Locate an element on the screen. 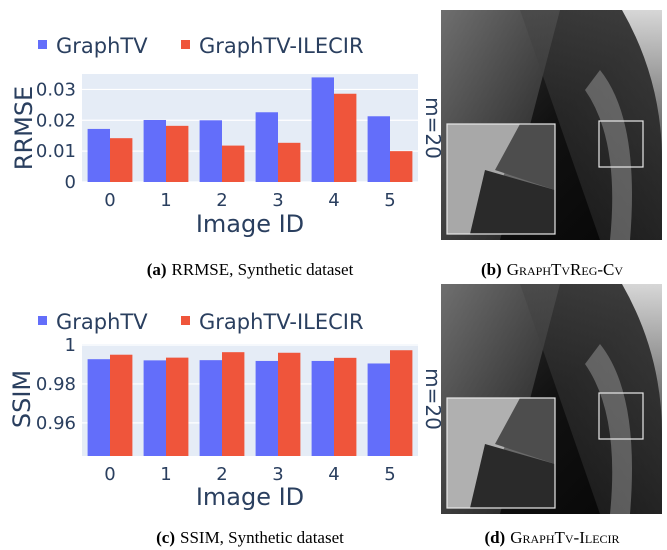  y-tick-label: 0.03 is located at coordinates (56, 89).